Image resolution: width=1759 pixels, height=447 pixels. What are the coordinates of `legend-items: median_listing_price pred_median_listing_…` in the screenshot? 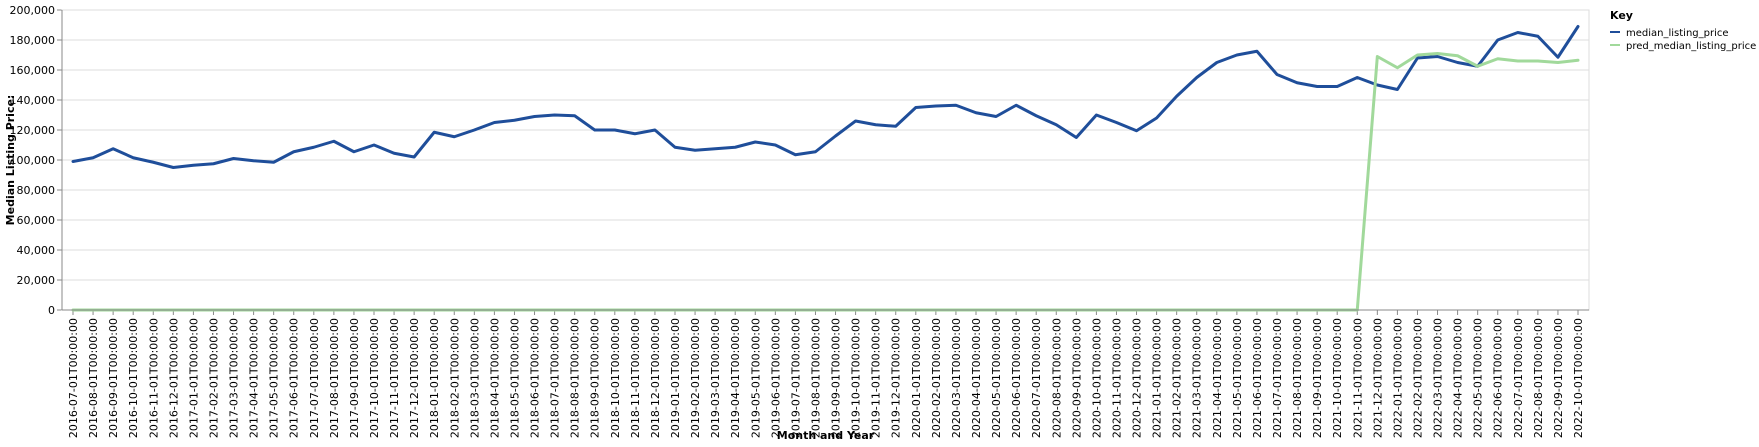 It's located at (1683, 40).